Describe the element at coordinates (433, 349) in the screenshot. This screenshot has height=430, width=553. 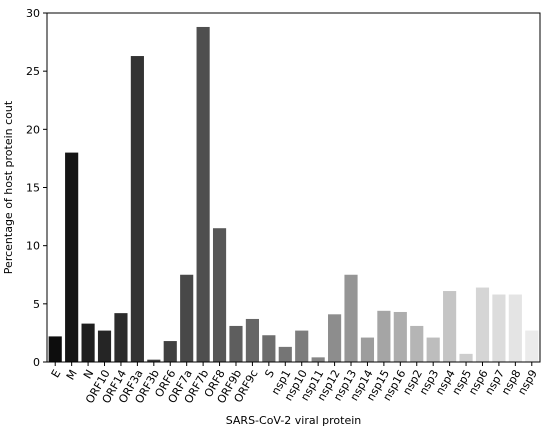
I see `bar-nsp3` at that location.